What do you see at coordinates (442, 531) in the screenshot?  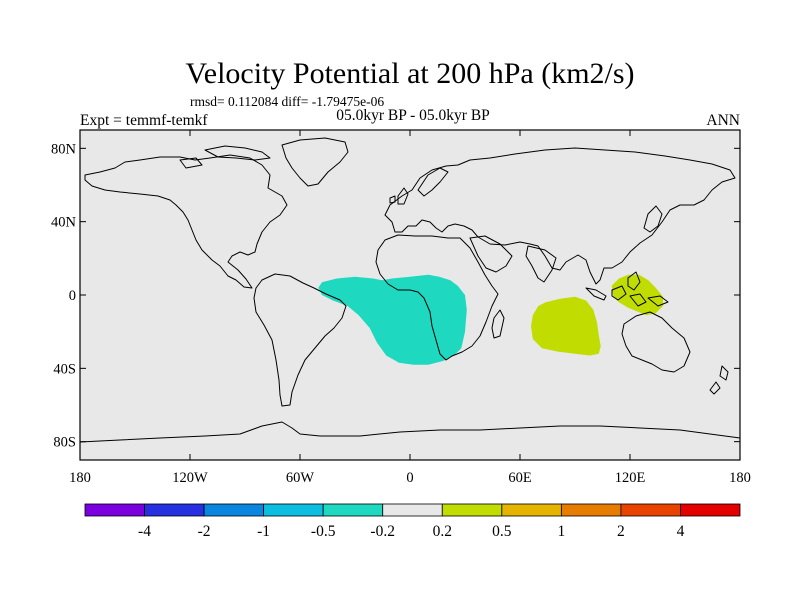 I see `colorbar-label: 0.2` at bounding box center [442, 531].